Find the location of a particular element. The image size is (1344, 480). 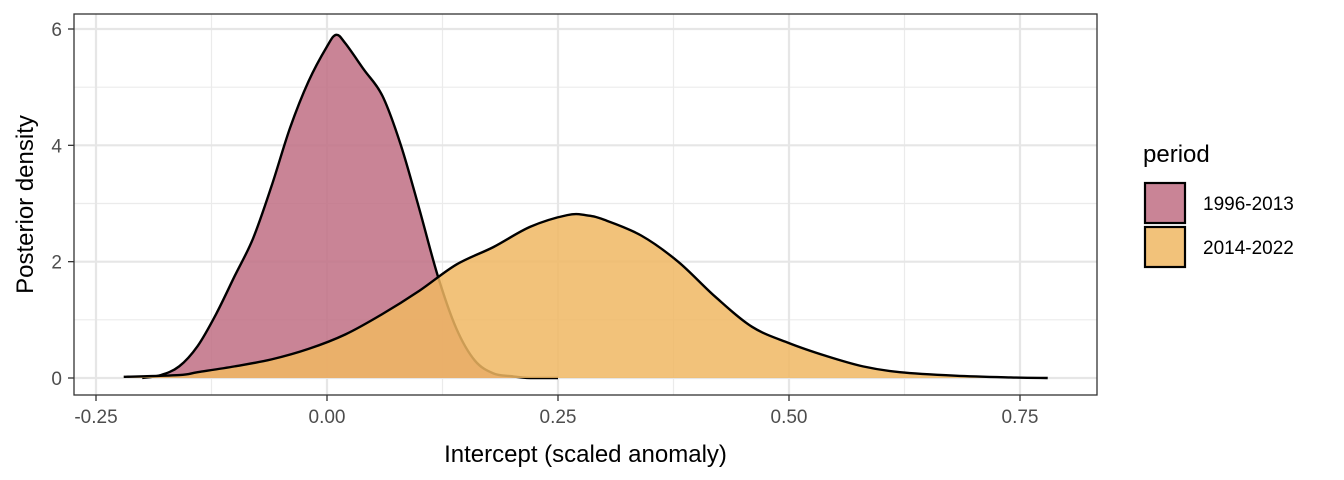

legend-label-series-1: 1996-2013 is located at coordinates (1248, 204).